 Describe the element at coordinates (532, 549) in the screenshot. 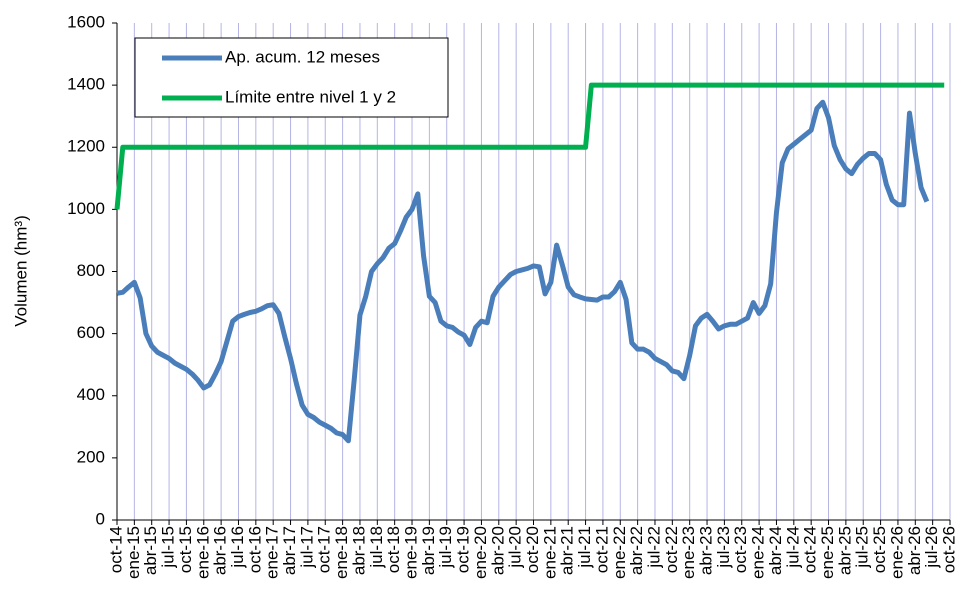

I see `x-tick-label: oct-20` at that location.